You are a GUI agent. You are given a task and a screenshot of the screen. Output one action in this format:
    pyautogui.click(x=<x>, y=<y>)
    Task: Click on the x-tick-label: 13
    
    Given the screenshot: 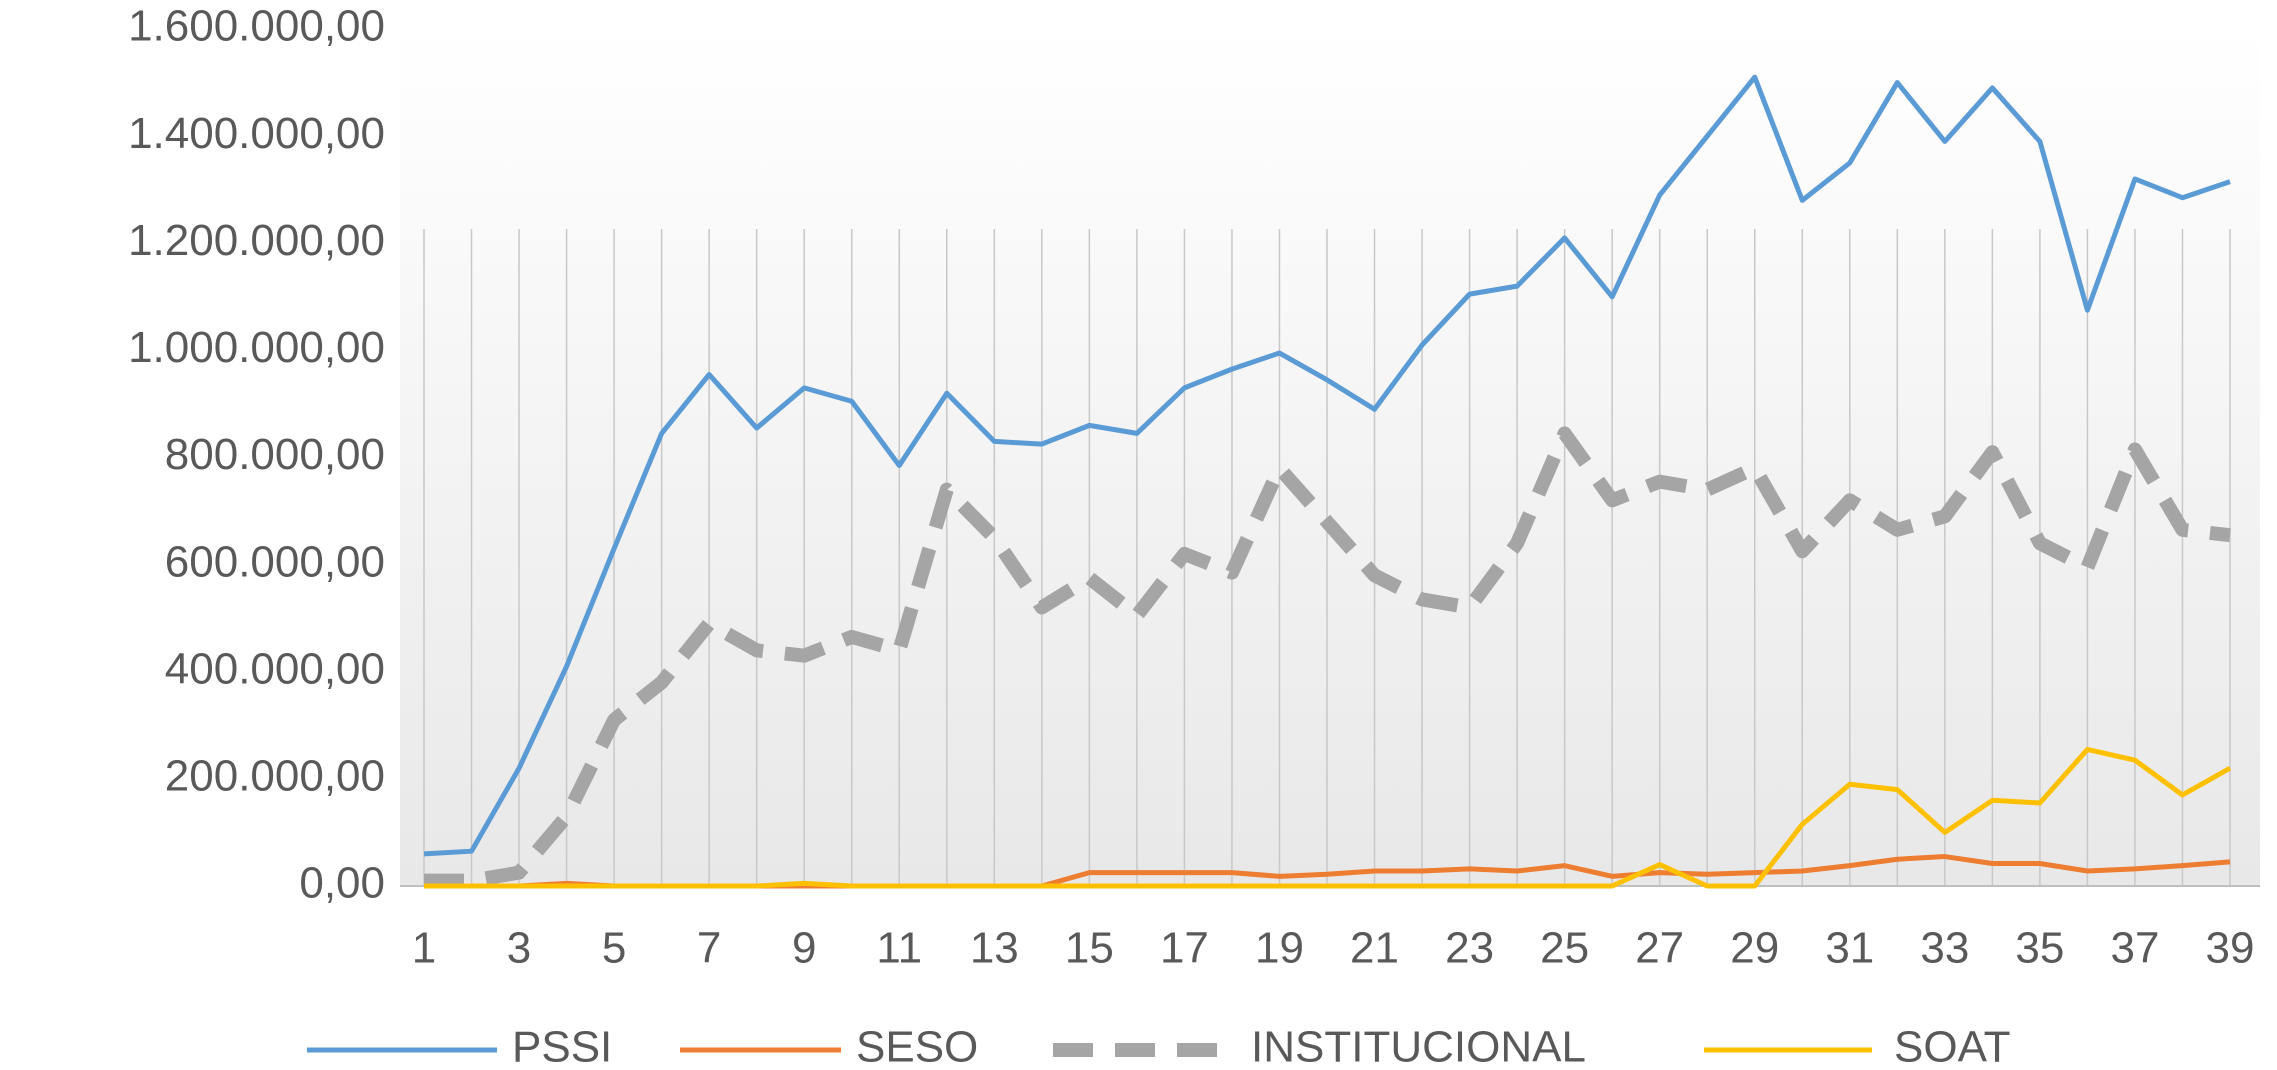 What is the action you would take?
    pyautogui.click(x=994, y=948)
    